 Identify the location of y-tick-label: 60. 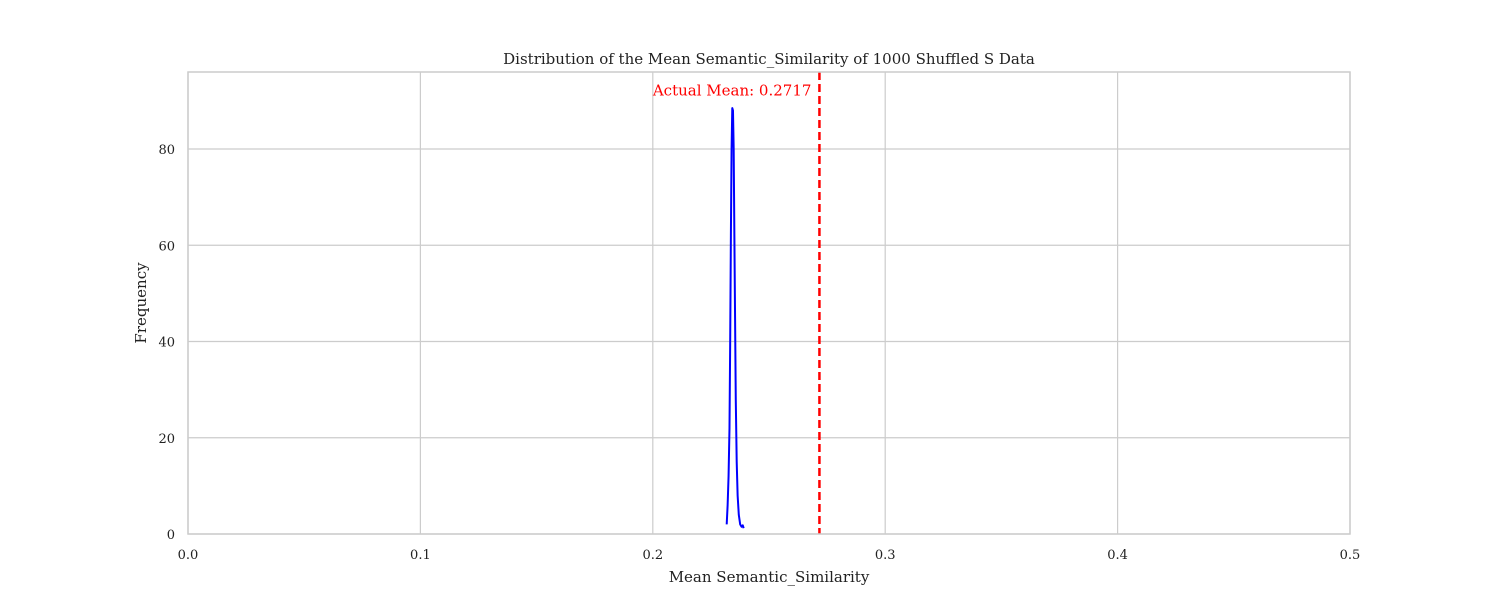
(166, 246).